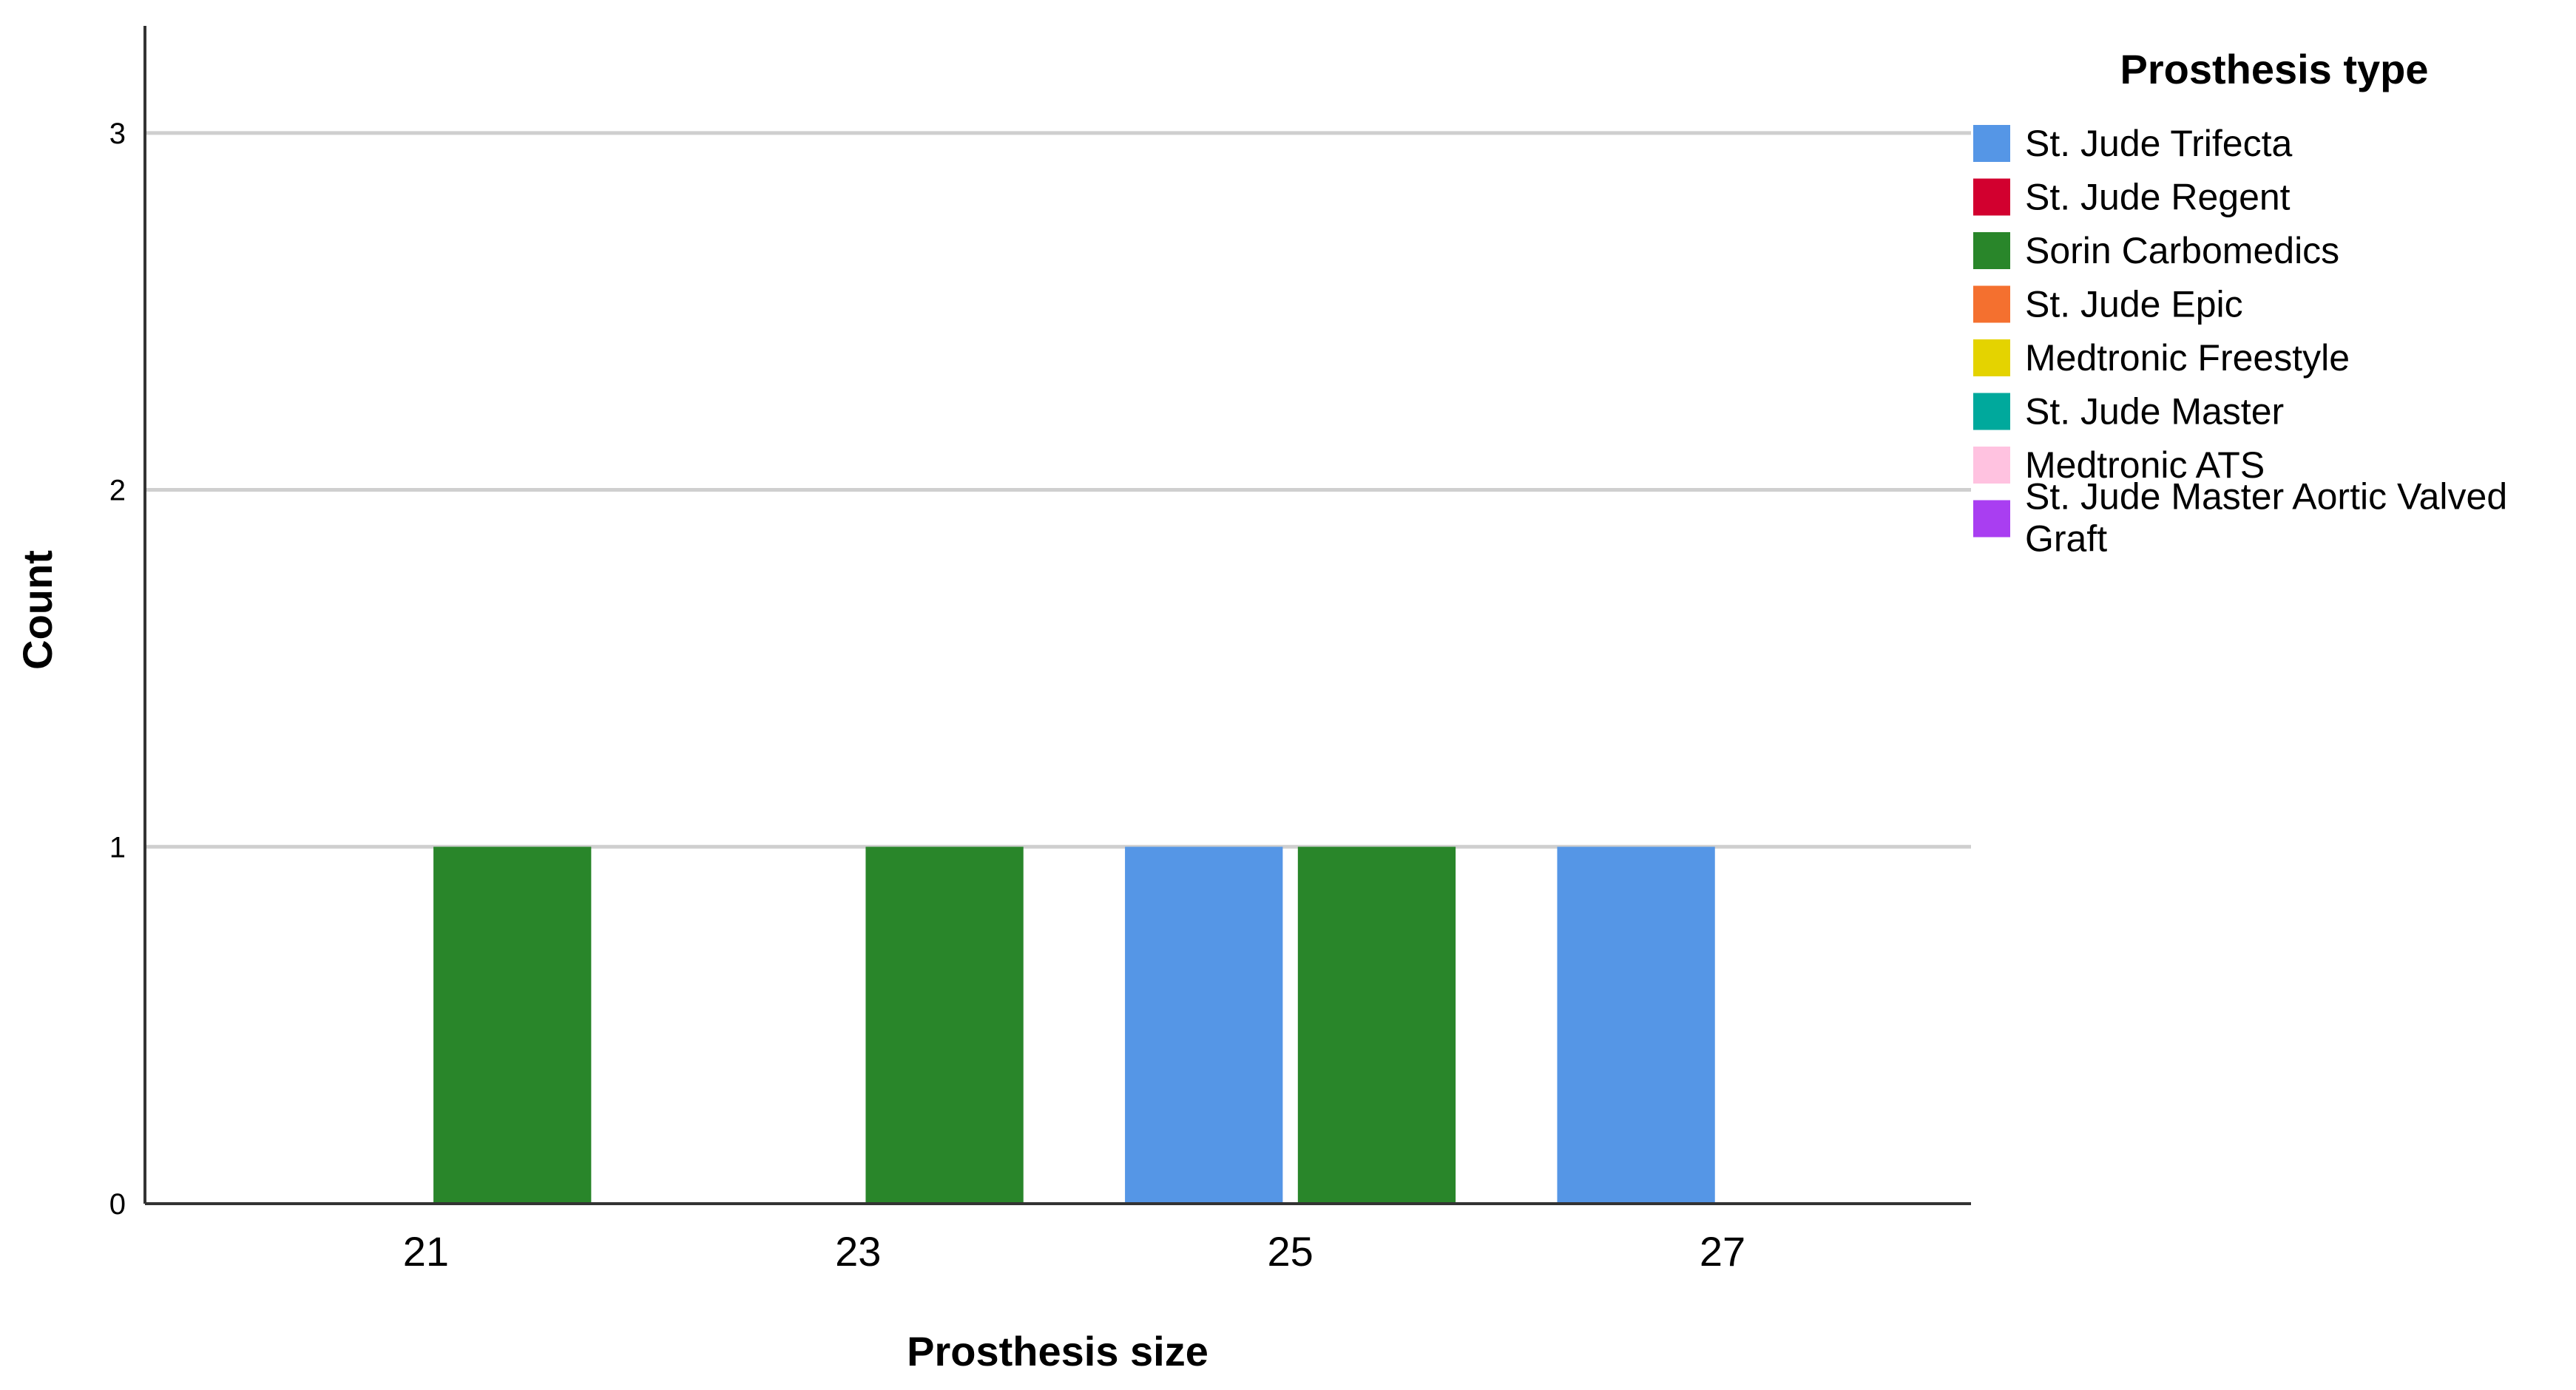 The image size is (2576, 1390). What do you see at coordinates (1290, 1251) in the screenshot?
I see `x-tick-label: 25` at bounding box center [1290, 1251].